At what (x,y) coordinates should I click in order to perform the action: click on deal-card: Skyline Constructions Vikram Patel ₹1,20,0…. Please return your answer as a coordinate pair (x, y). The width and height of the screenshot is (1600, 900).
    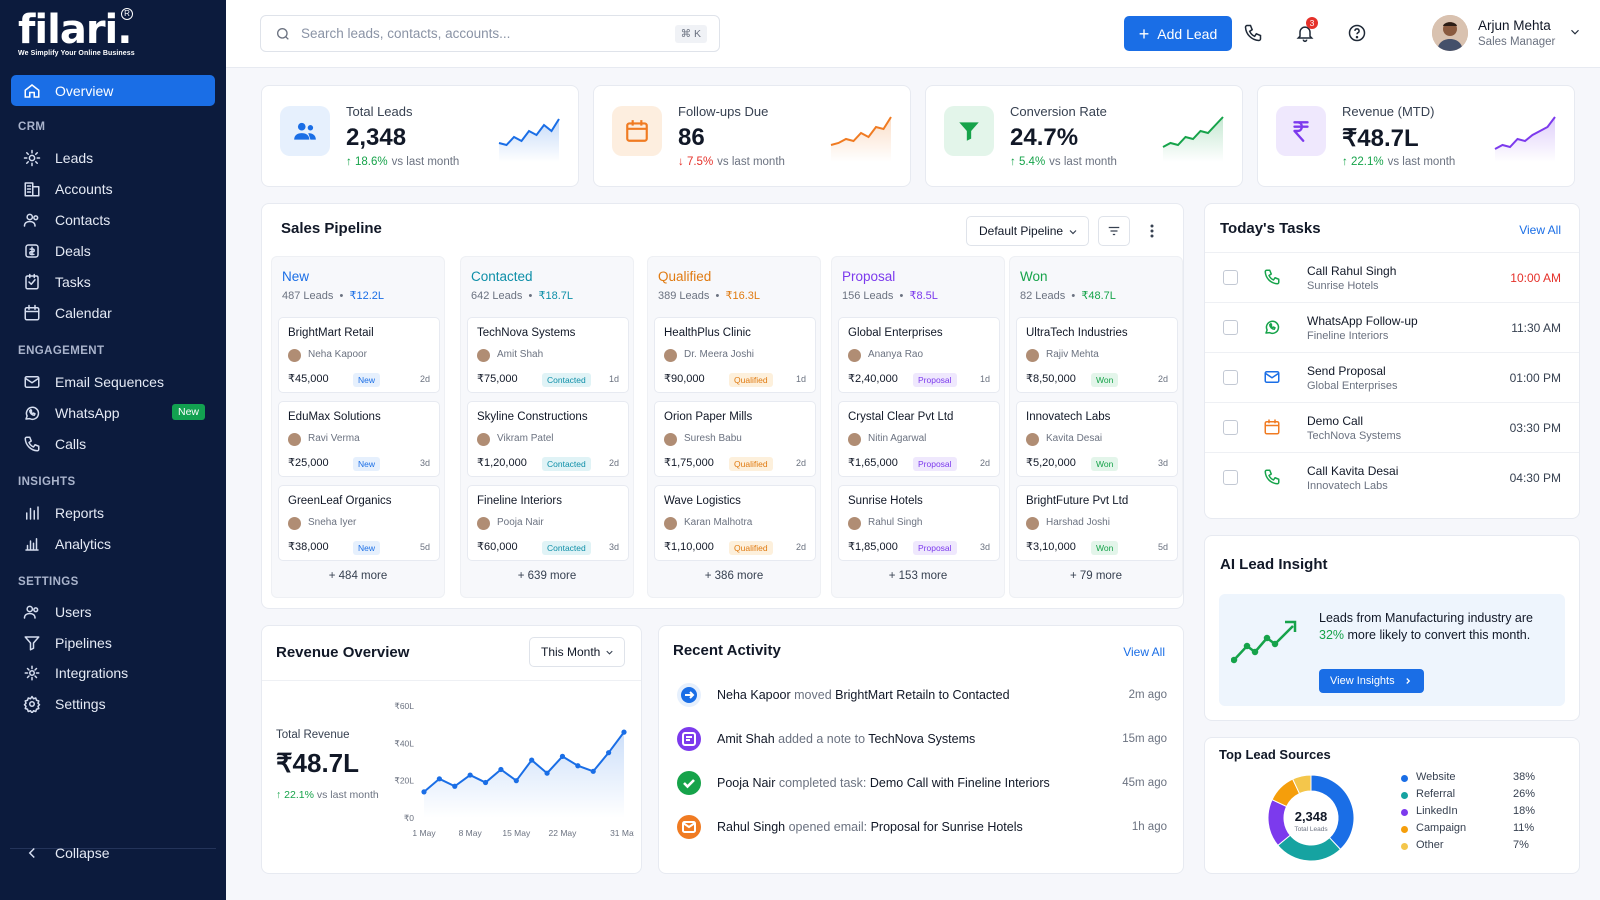
    Looking at the image, I should click on (548, 439).